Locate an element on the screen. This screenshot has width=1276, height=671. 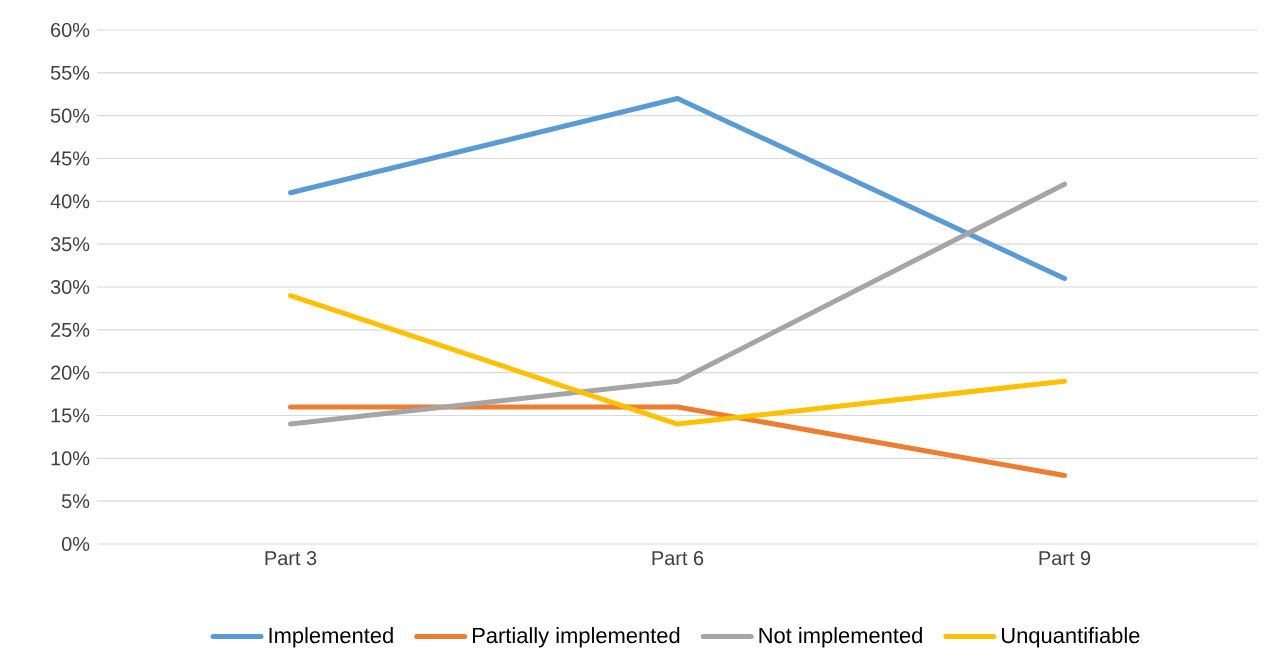
y-tick-label: 10% is located at coordinates (70, 458).